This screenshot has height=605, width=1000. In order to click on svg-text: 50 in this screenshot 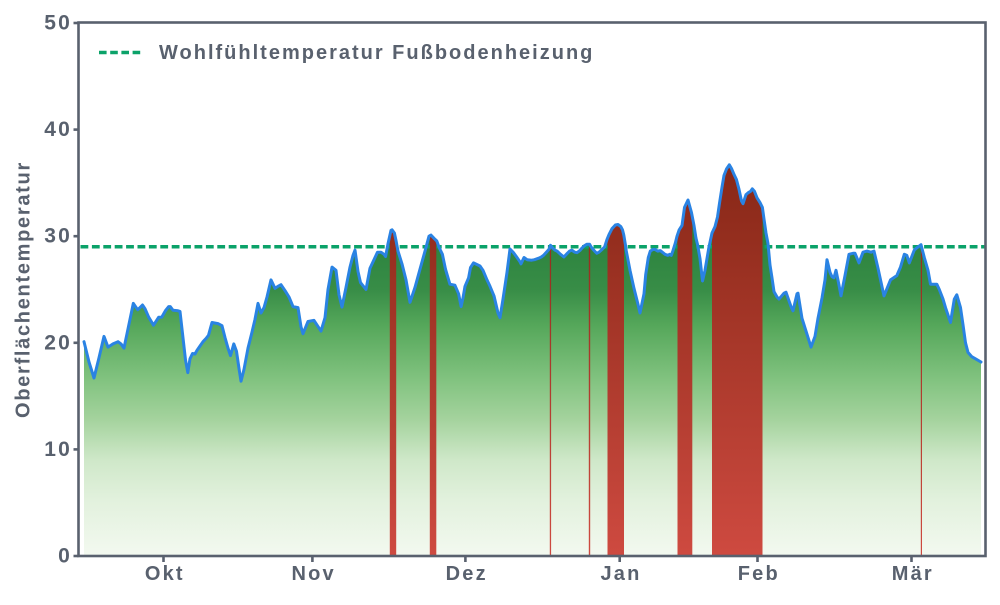, I will do `click(58, 23)`.